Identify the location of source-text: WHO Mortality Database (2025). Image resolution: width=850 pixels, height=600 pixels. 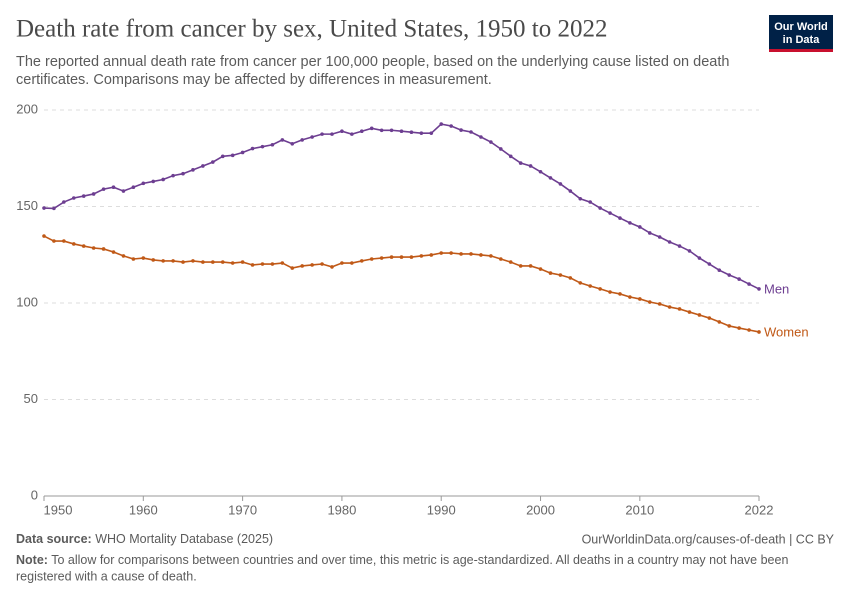
(184, 539).